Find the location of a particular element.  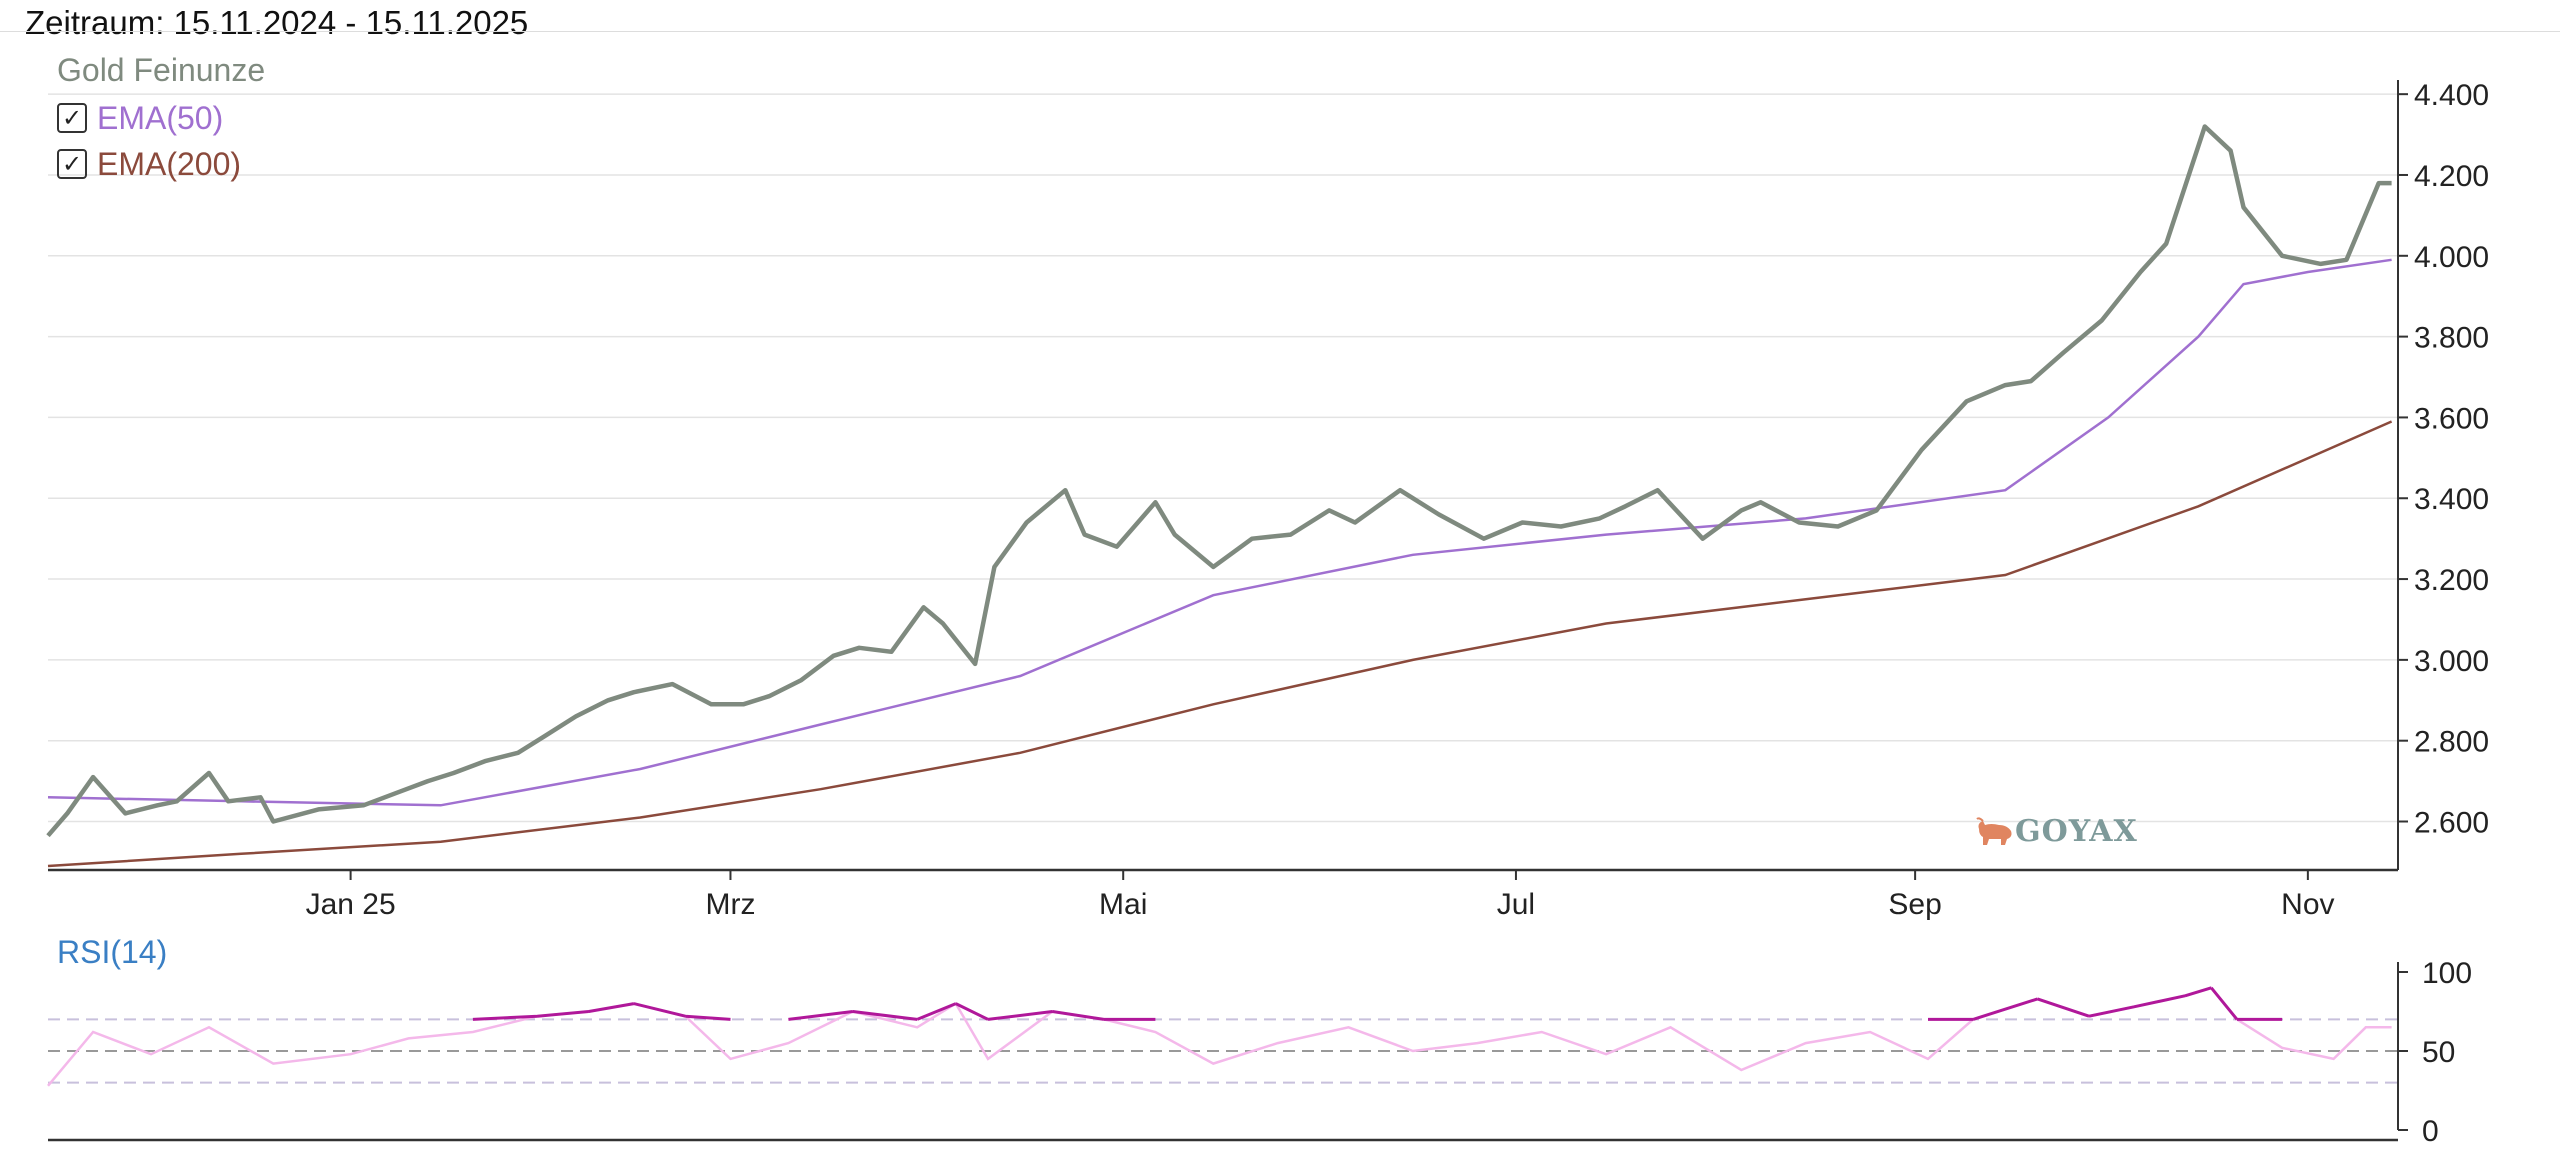

legend-item-ema50: ✓ EMA(50) is located at coordinates (161, 118).